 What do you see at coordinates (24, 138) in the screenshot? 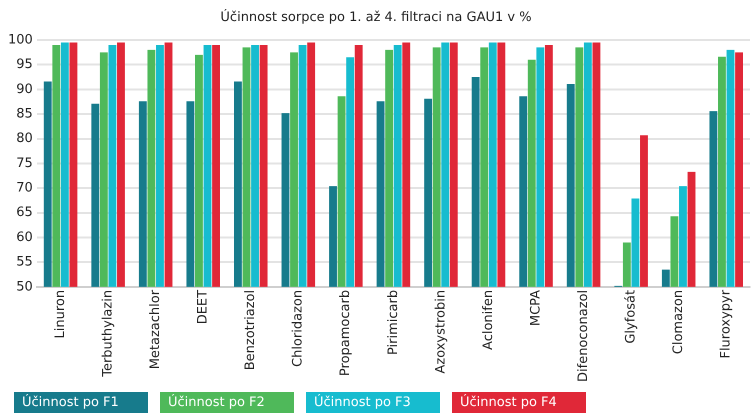
I see `y-tick-label: 80` at bounding box center [24, 138].